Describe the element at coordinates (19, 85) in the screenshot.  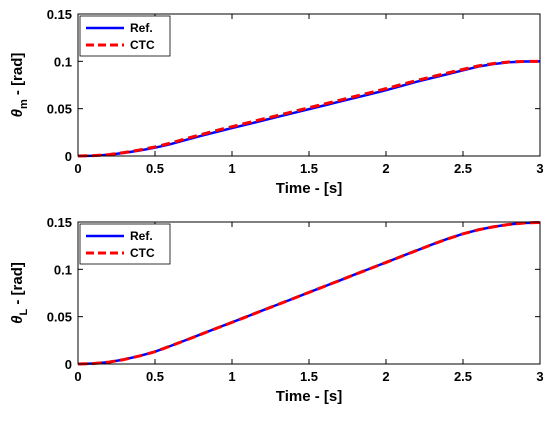
I see `y-axis-label: θm - [rad]` at that location.